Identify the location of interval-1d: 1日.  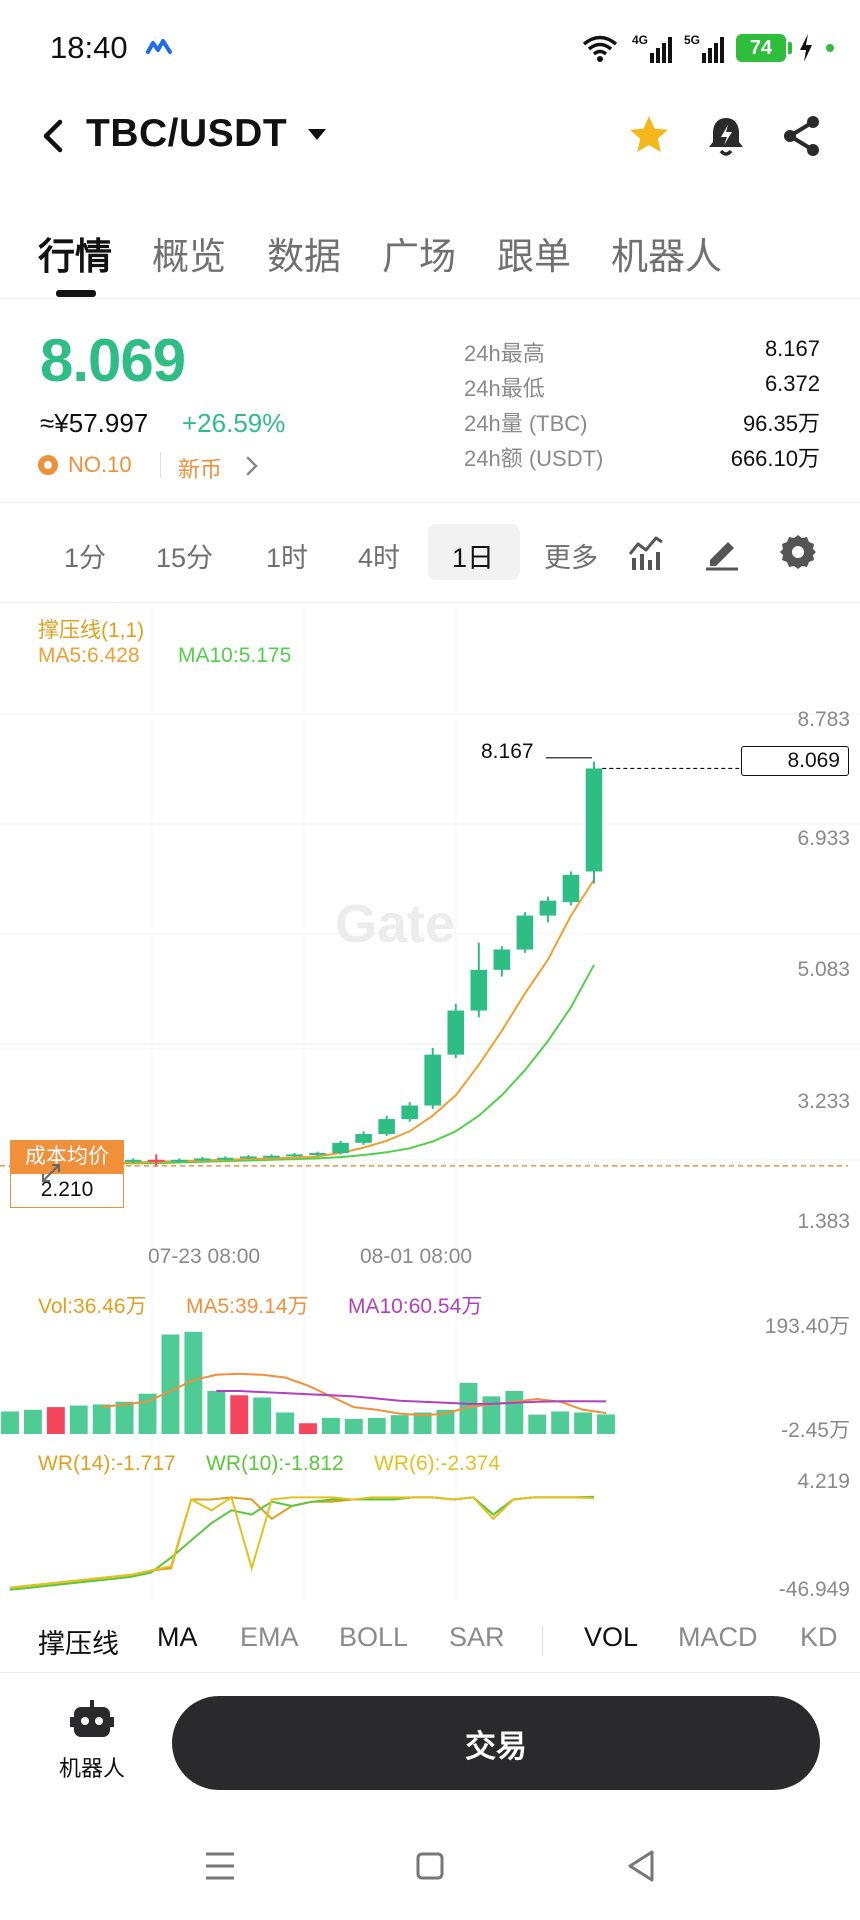
(473, 558).